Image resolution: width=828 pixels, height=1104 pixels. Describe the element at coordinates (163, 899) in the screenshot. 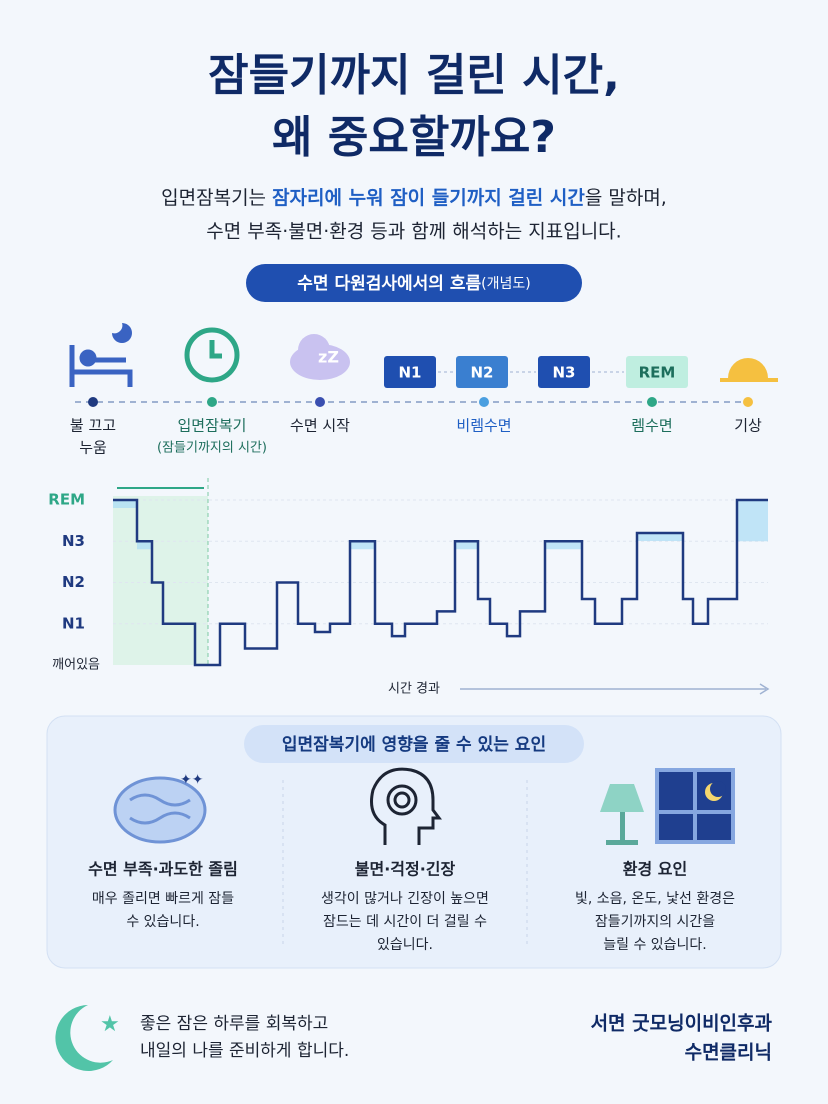

I see `factor-text: 매우 졸리면 빠르게 잠들` at that location.